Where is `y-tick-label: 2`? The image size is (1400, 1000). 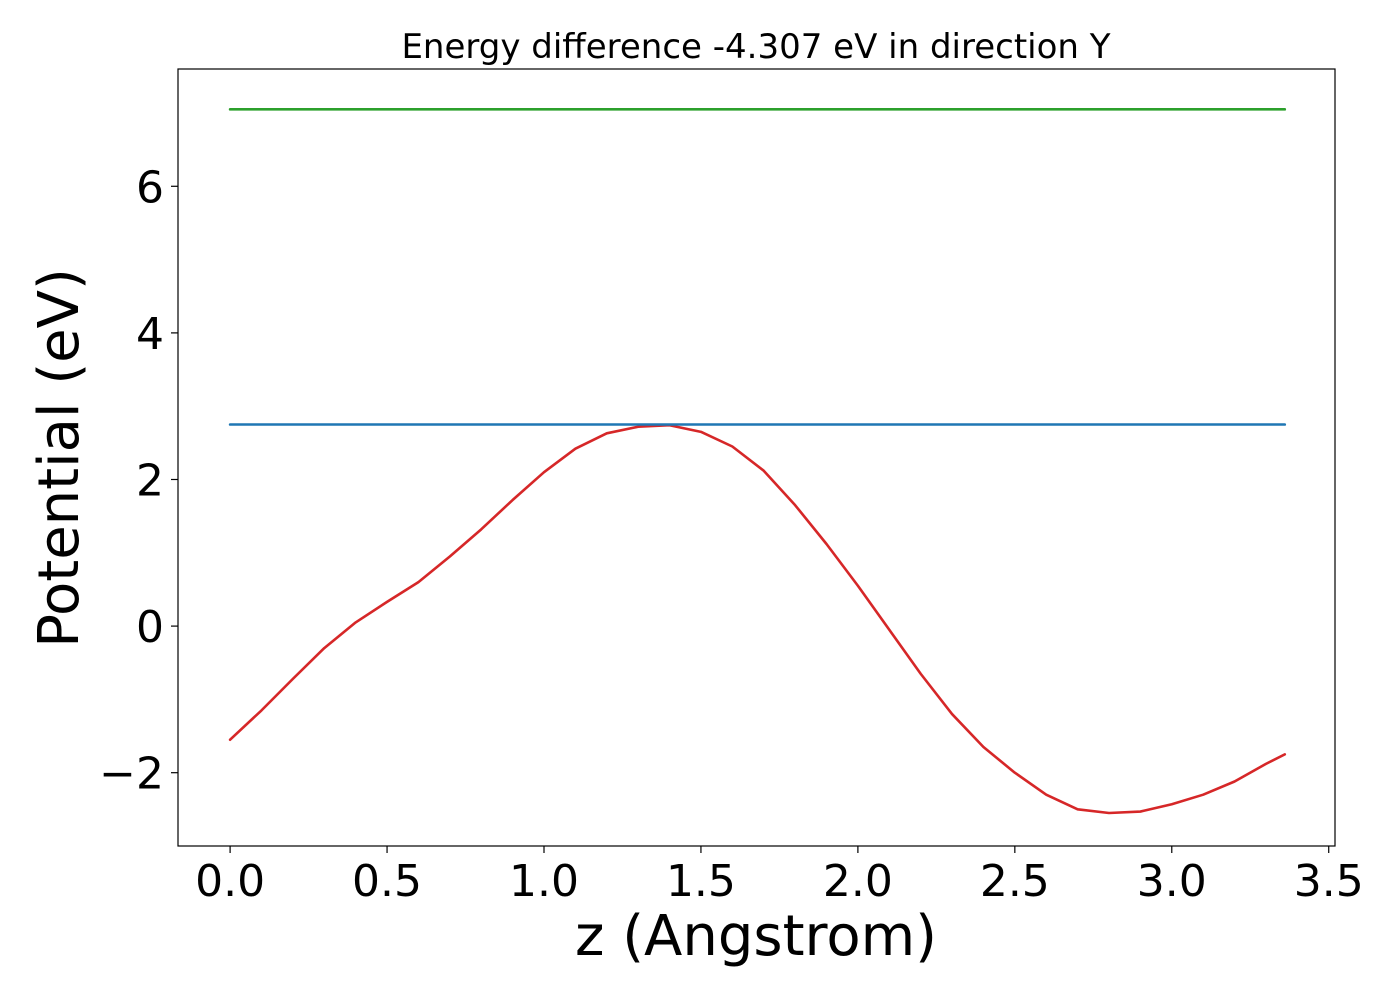
y-tick-label: 2 is located at coordinates (150, 480).